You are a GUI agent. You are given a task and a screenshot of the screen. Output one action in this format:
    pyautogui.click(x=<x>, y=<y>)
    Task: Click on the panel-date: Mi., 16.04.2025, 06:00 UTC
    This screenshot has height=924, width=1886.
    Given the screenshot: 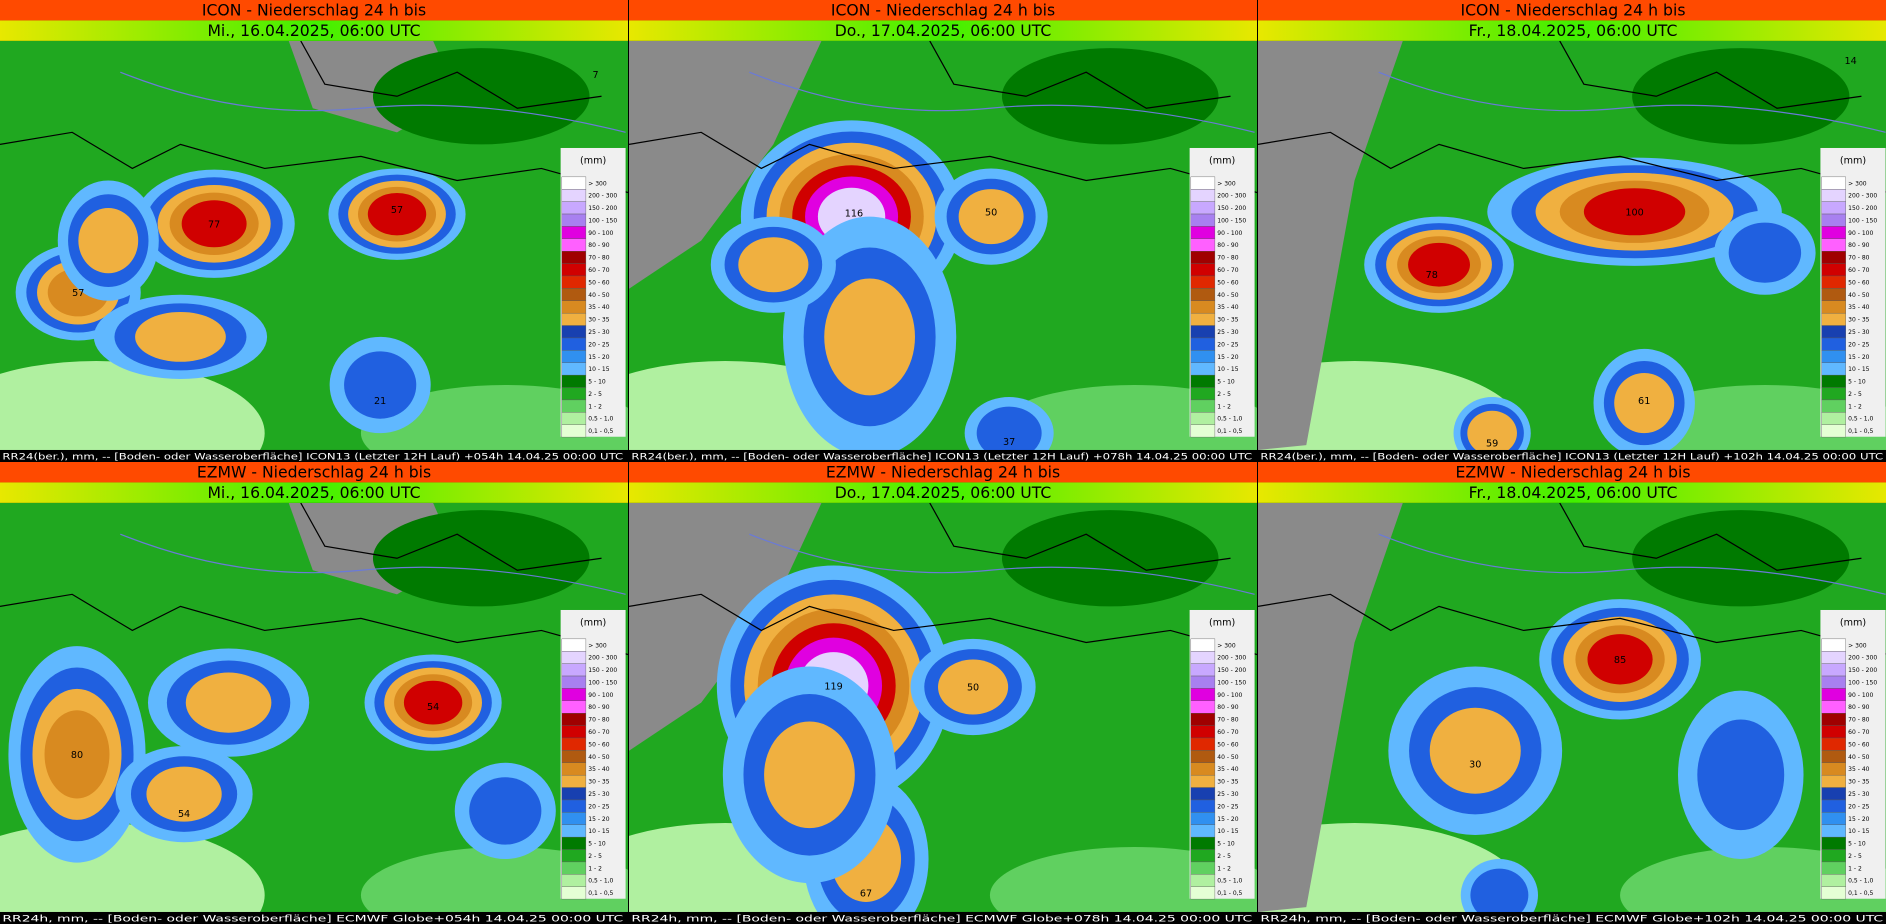 What is the action you would take?
    pyautogui.click(x=313, y=492)
    